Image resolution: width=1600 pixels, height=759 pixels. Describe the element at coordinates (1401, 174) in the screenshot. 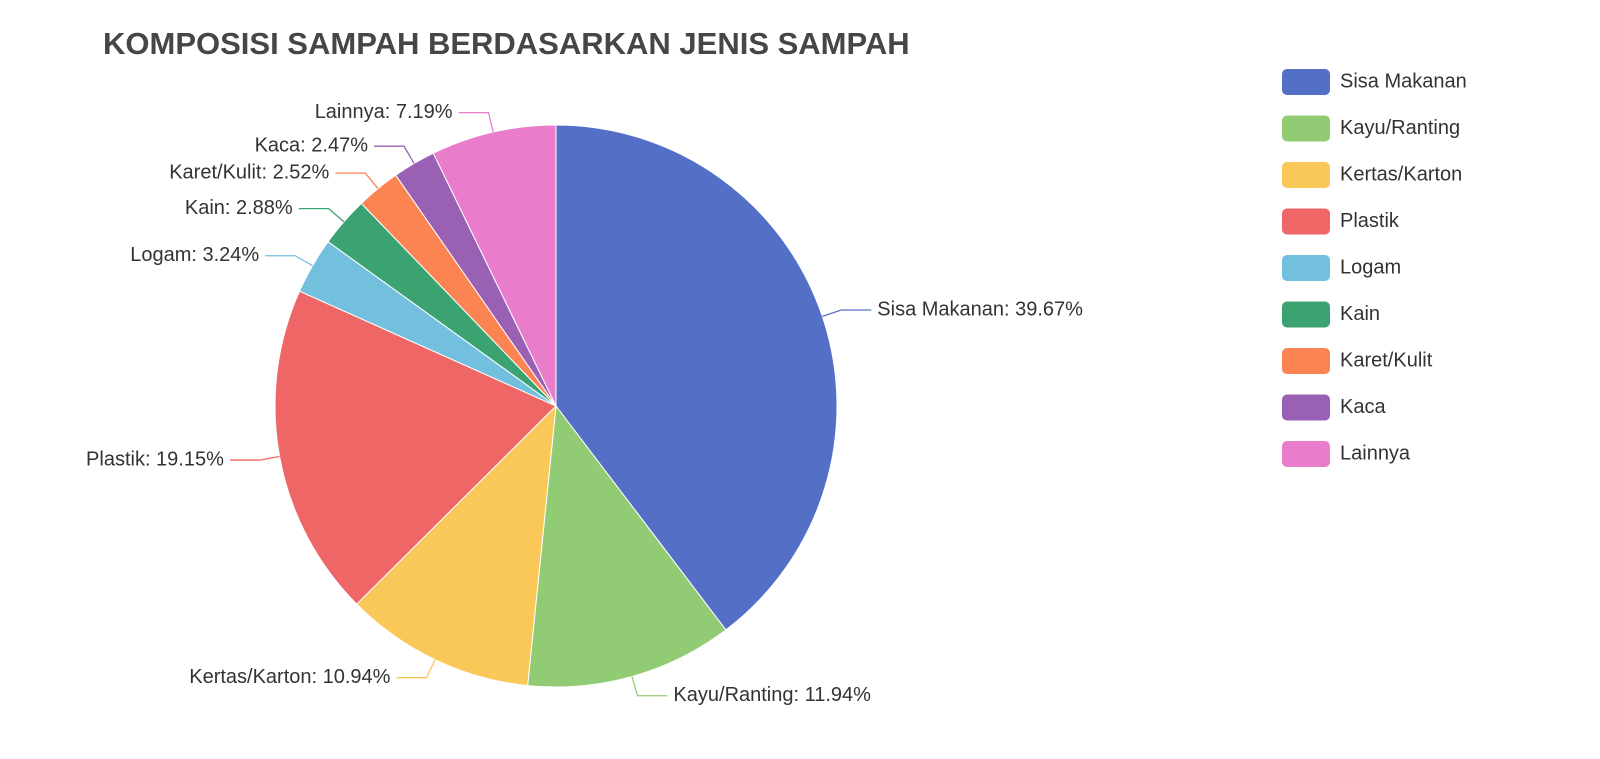

I see `legend-label: Kertas/Karton` at that location.